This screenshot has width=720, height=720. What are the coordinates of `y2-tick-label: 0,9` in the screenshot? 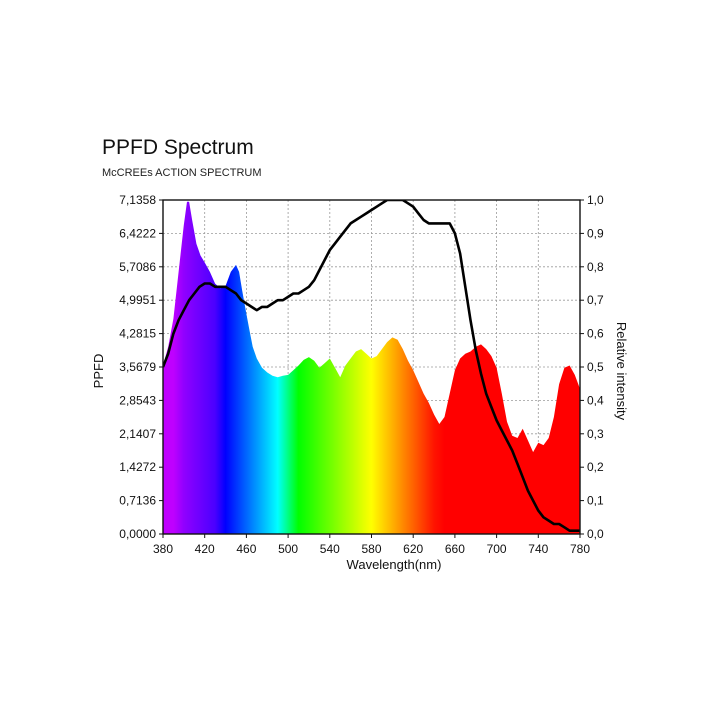 It's located at (595, 233).